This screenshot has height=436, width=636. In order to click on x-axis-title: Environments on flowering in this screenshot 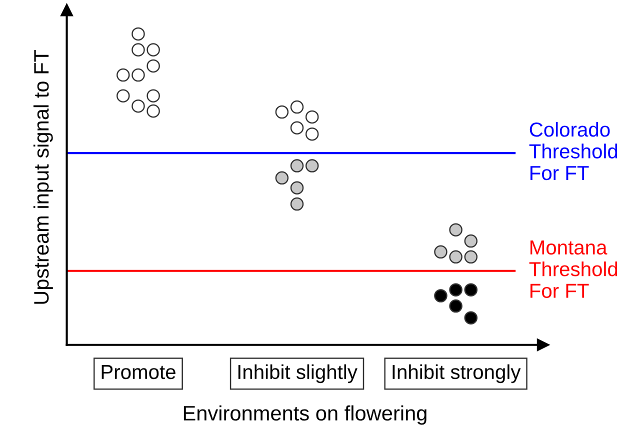, I will do `click(305, 415)`.